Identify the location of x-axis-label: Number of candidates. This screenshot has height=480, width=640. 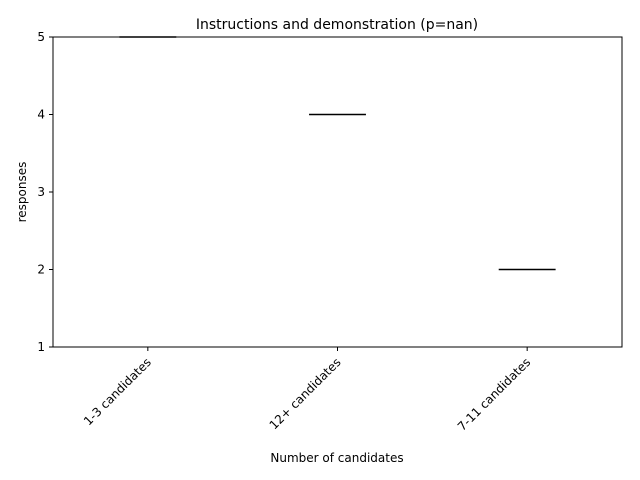
(336, 458).